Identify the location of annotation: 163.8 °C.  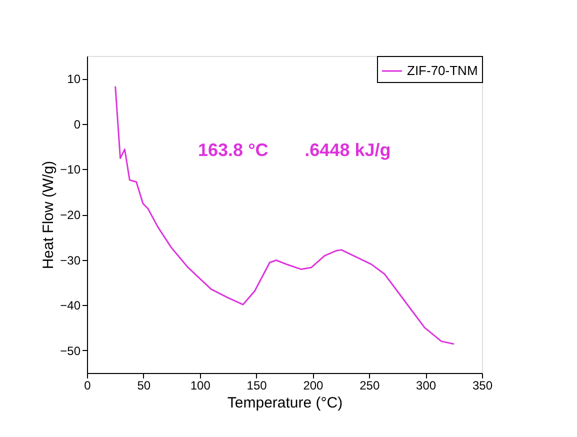
(233, 150).